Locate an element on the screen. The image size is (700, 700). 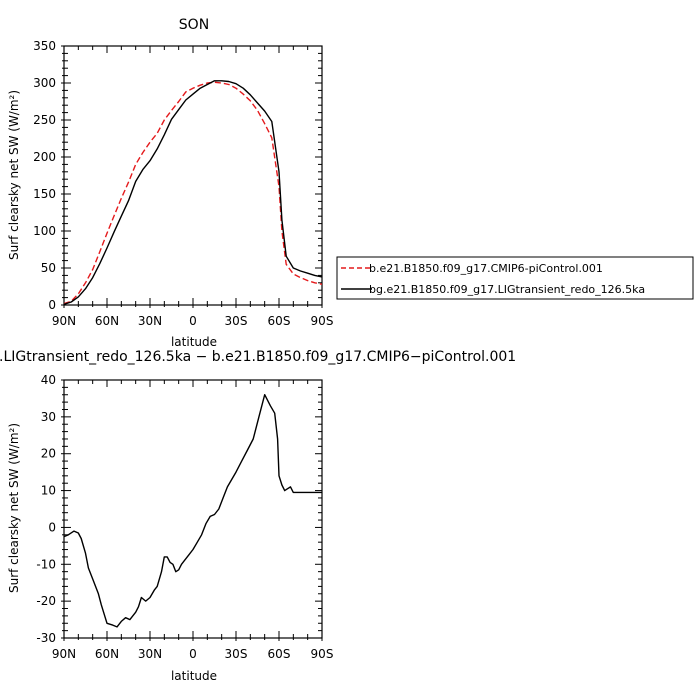
y-tick-label: 10 is located at coordinates (48, 491).